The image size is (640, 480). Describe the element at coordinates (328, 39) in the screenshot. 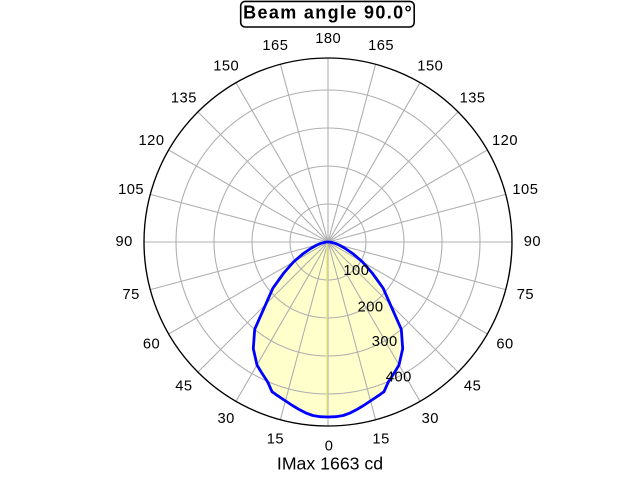

I see `svg-text: 180` at that location.